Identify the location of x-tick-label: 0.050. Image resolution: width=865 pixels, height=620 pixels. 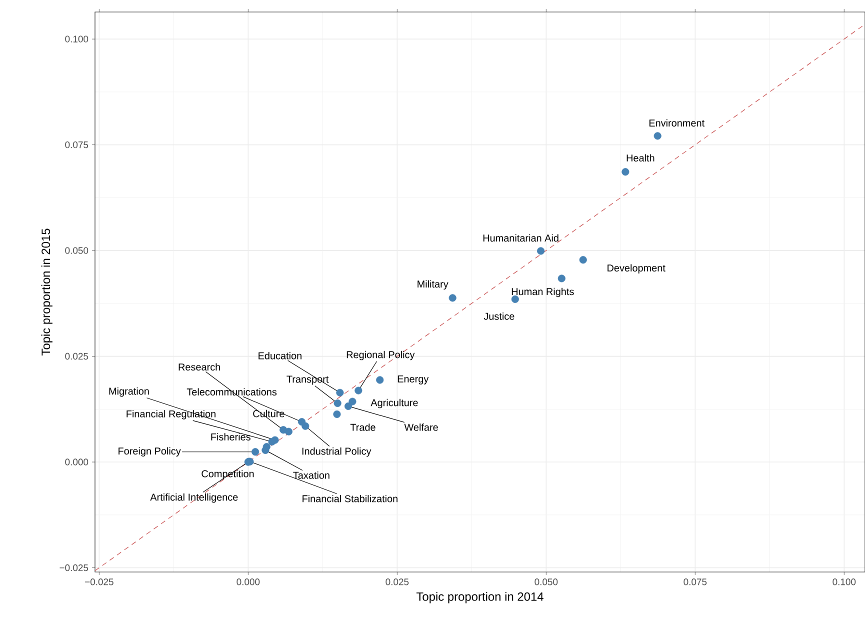
(546, 582).